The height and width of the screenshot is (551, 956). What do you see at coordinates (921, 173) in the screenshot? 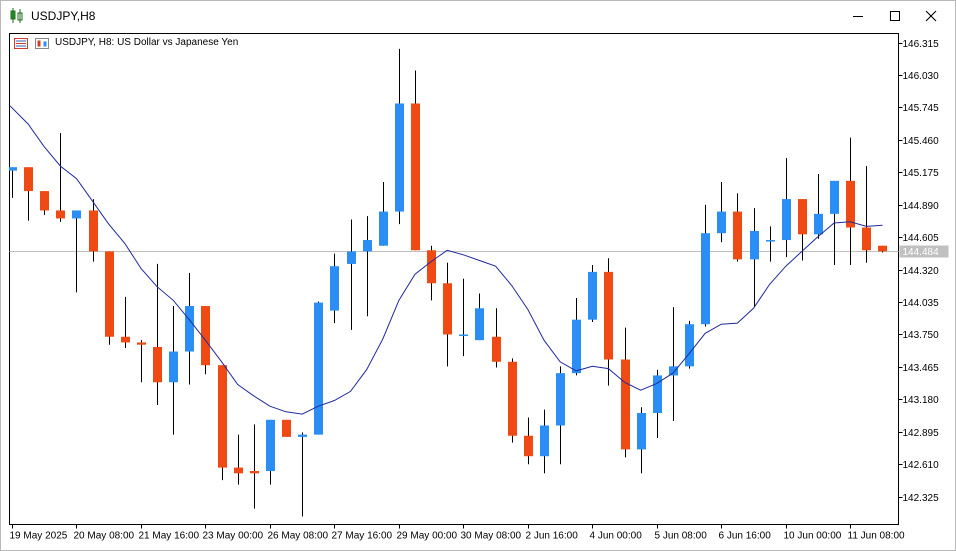
I see `y-tick-label: 145.175` at bounding box center [921, 173].